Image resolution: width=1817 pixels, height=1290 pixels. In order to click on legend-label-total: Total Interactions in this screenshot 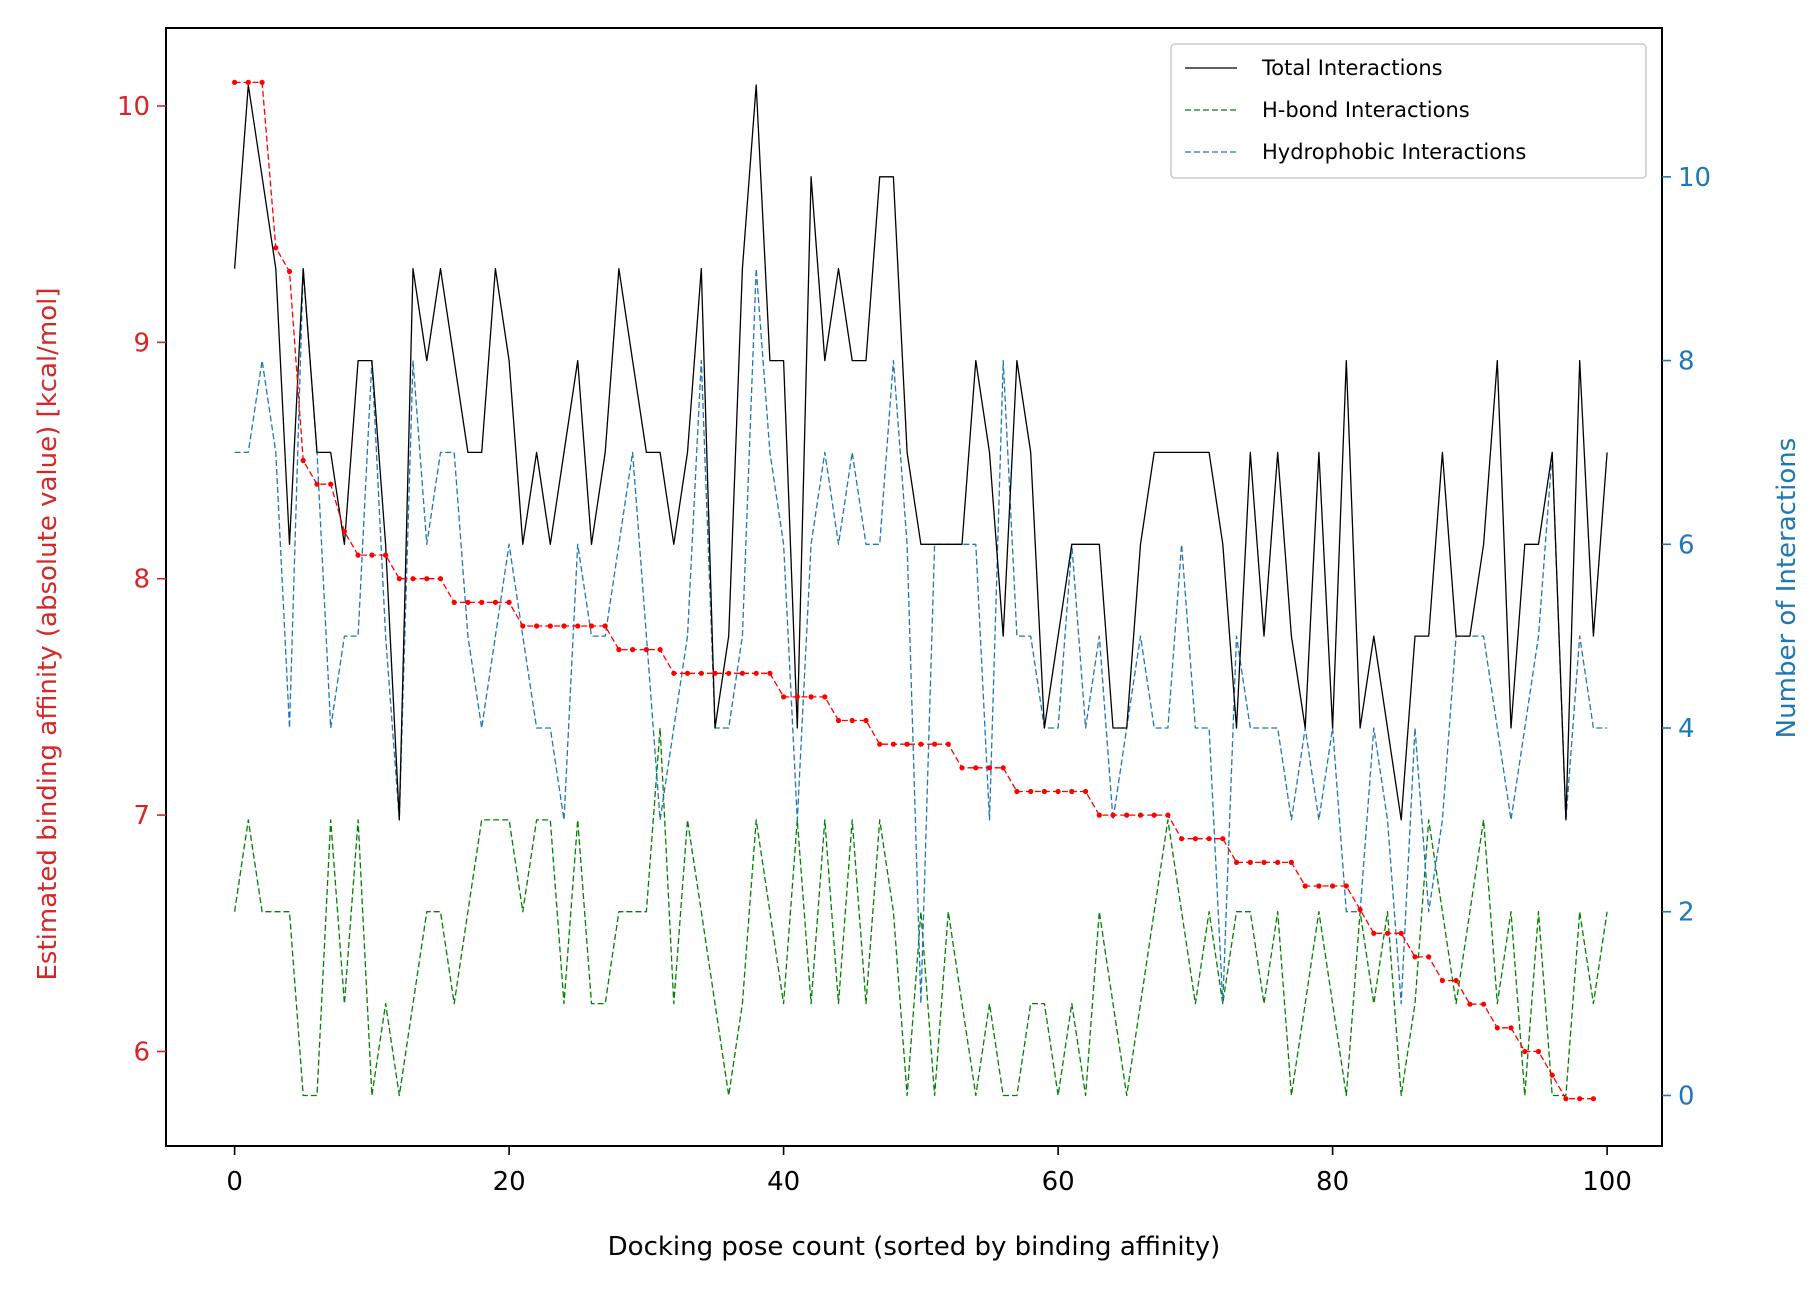, I will do `click(1352, 68)`.